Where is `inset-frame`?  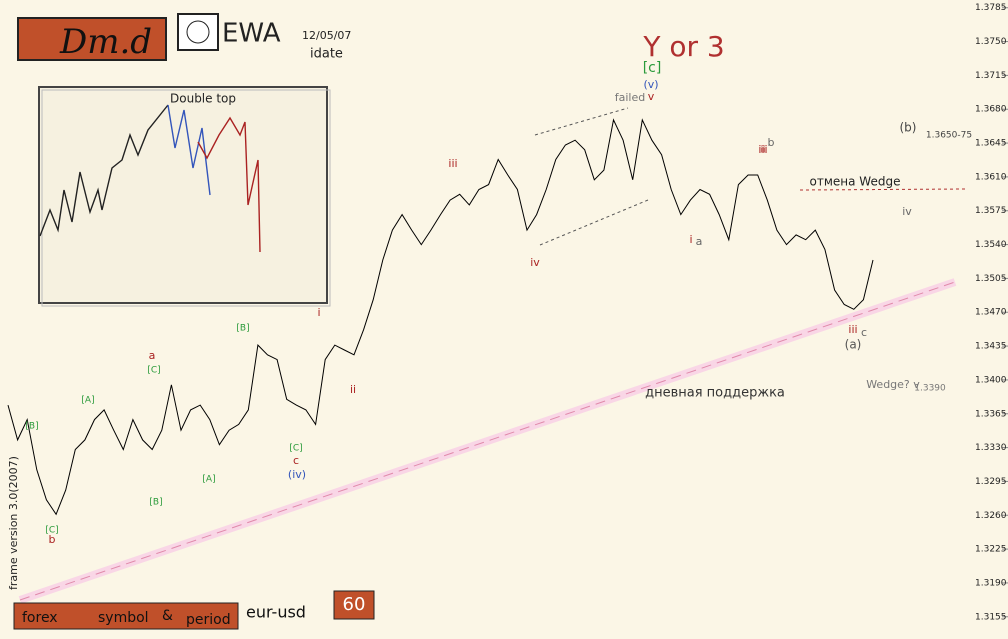
inset-frame is located at coordinates (183, 195).